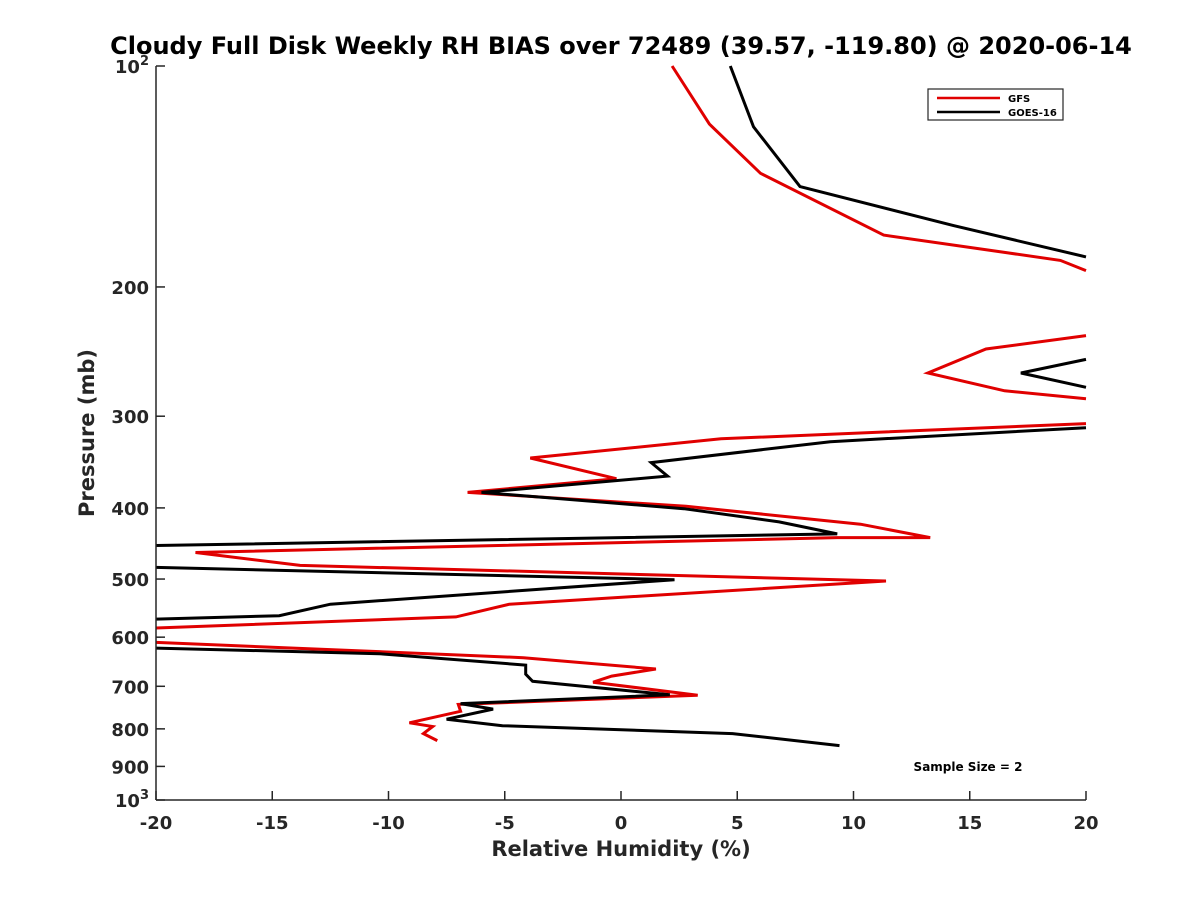 Image resolution: width=1200 pixels, height=900 pixels. I want to click on legend: GFS GOES-16, so click(995, 104).